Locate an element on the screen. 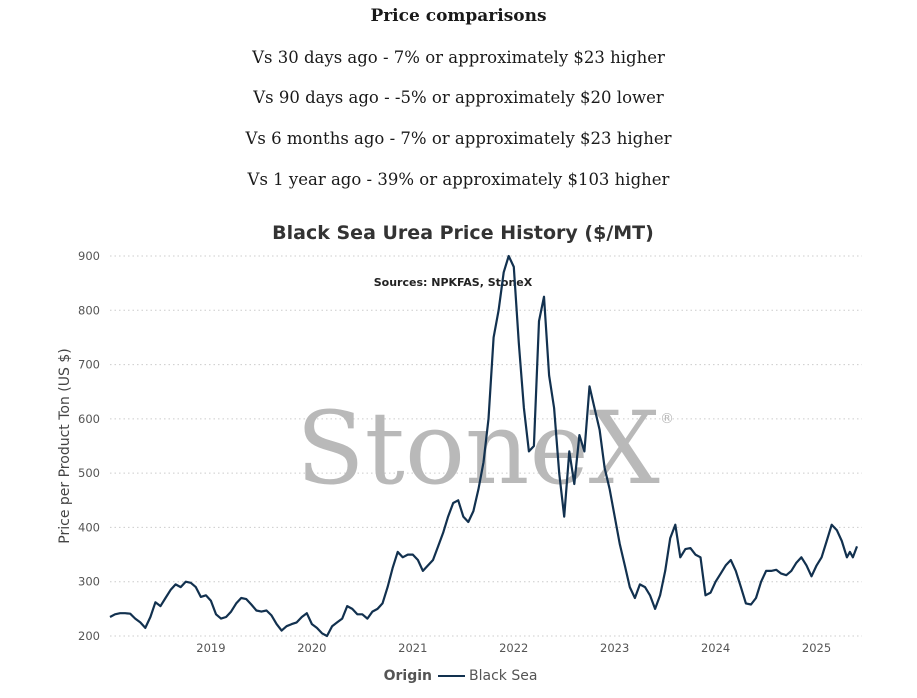 The image size is (917, 698). y-axis-ticks: 200 300 400 500 600 700 800 900 is located at coordinates (89, 446).